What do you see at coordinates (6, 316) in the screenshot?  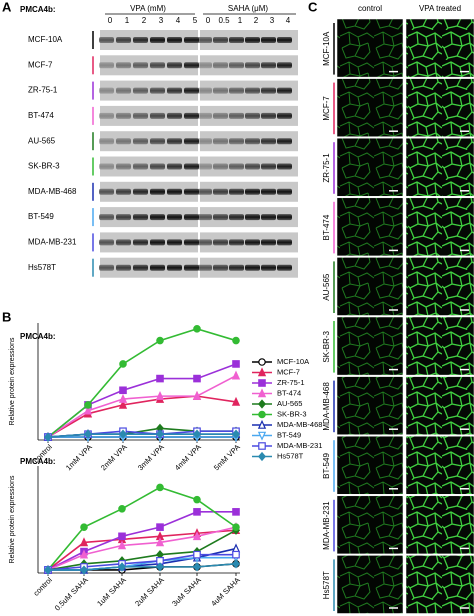 I see `panel-letter: B` at bounding box center [6, 316].